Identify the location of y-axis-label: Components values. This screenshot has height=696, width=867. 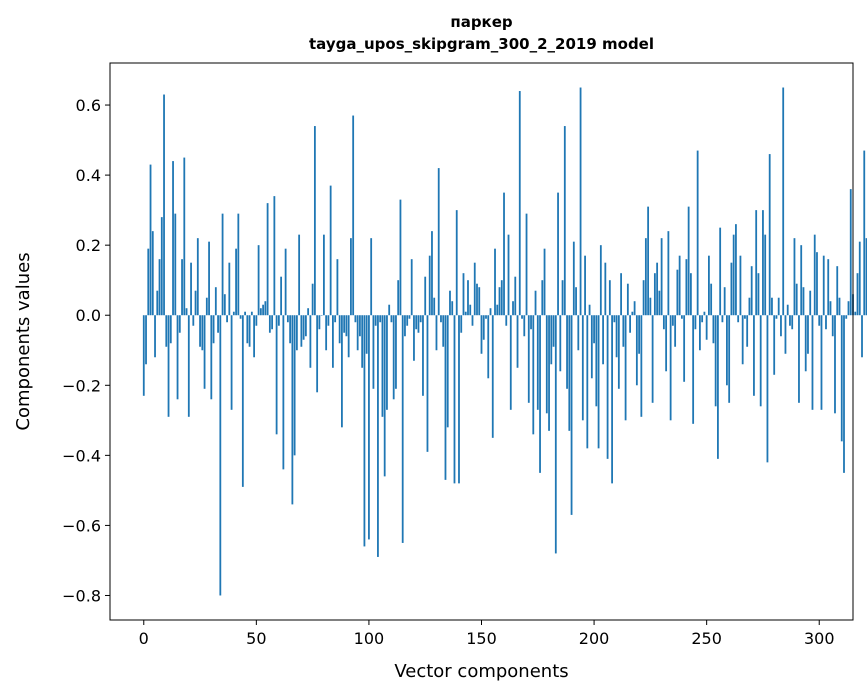
(23, 341).